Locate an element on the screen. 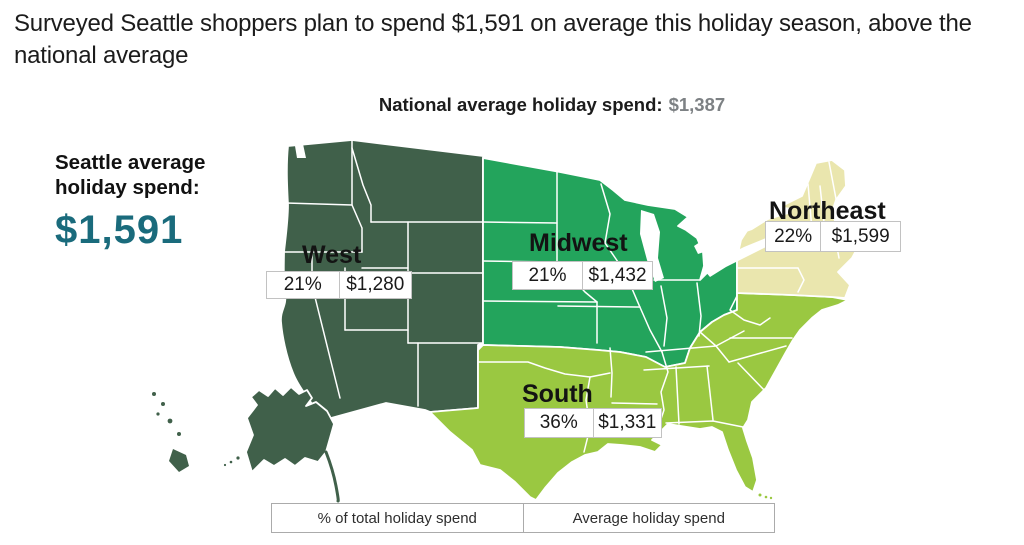  map-hawaii is located at coordinates (170, 432).